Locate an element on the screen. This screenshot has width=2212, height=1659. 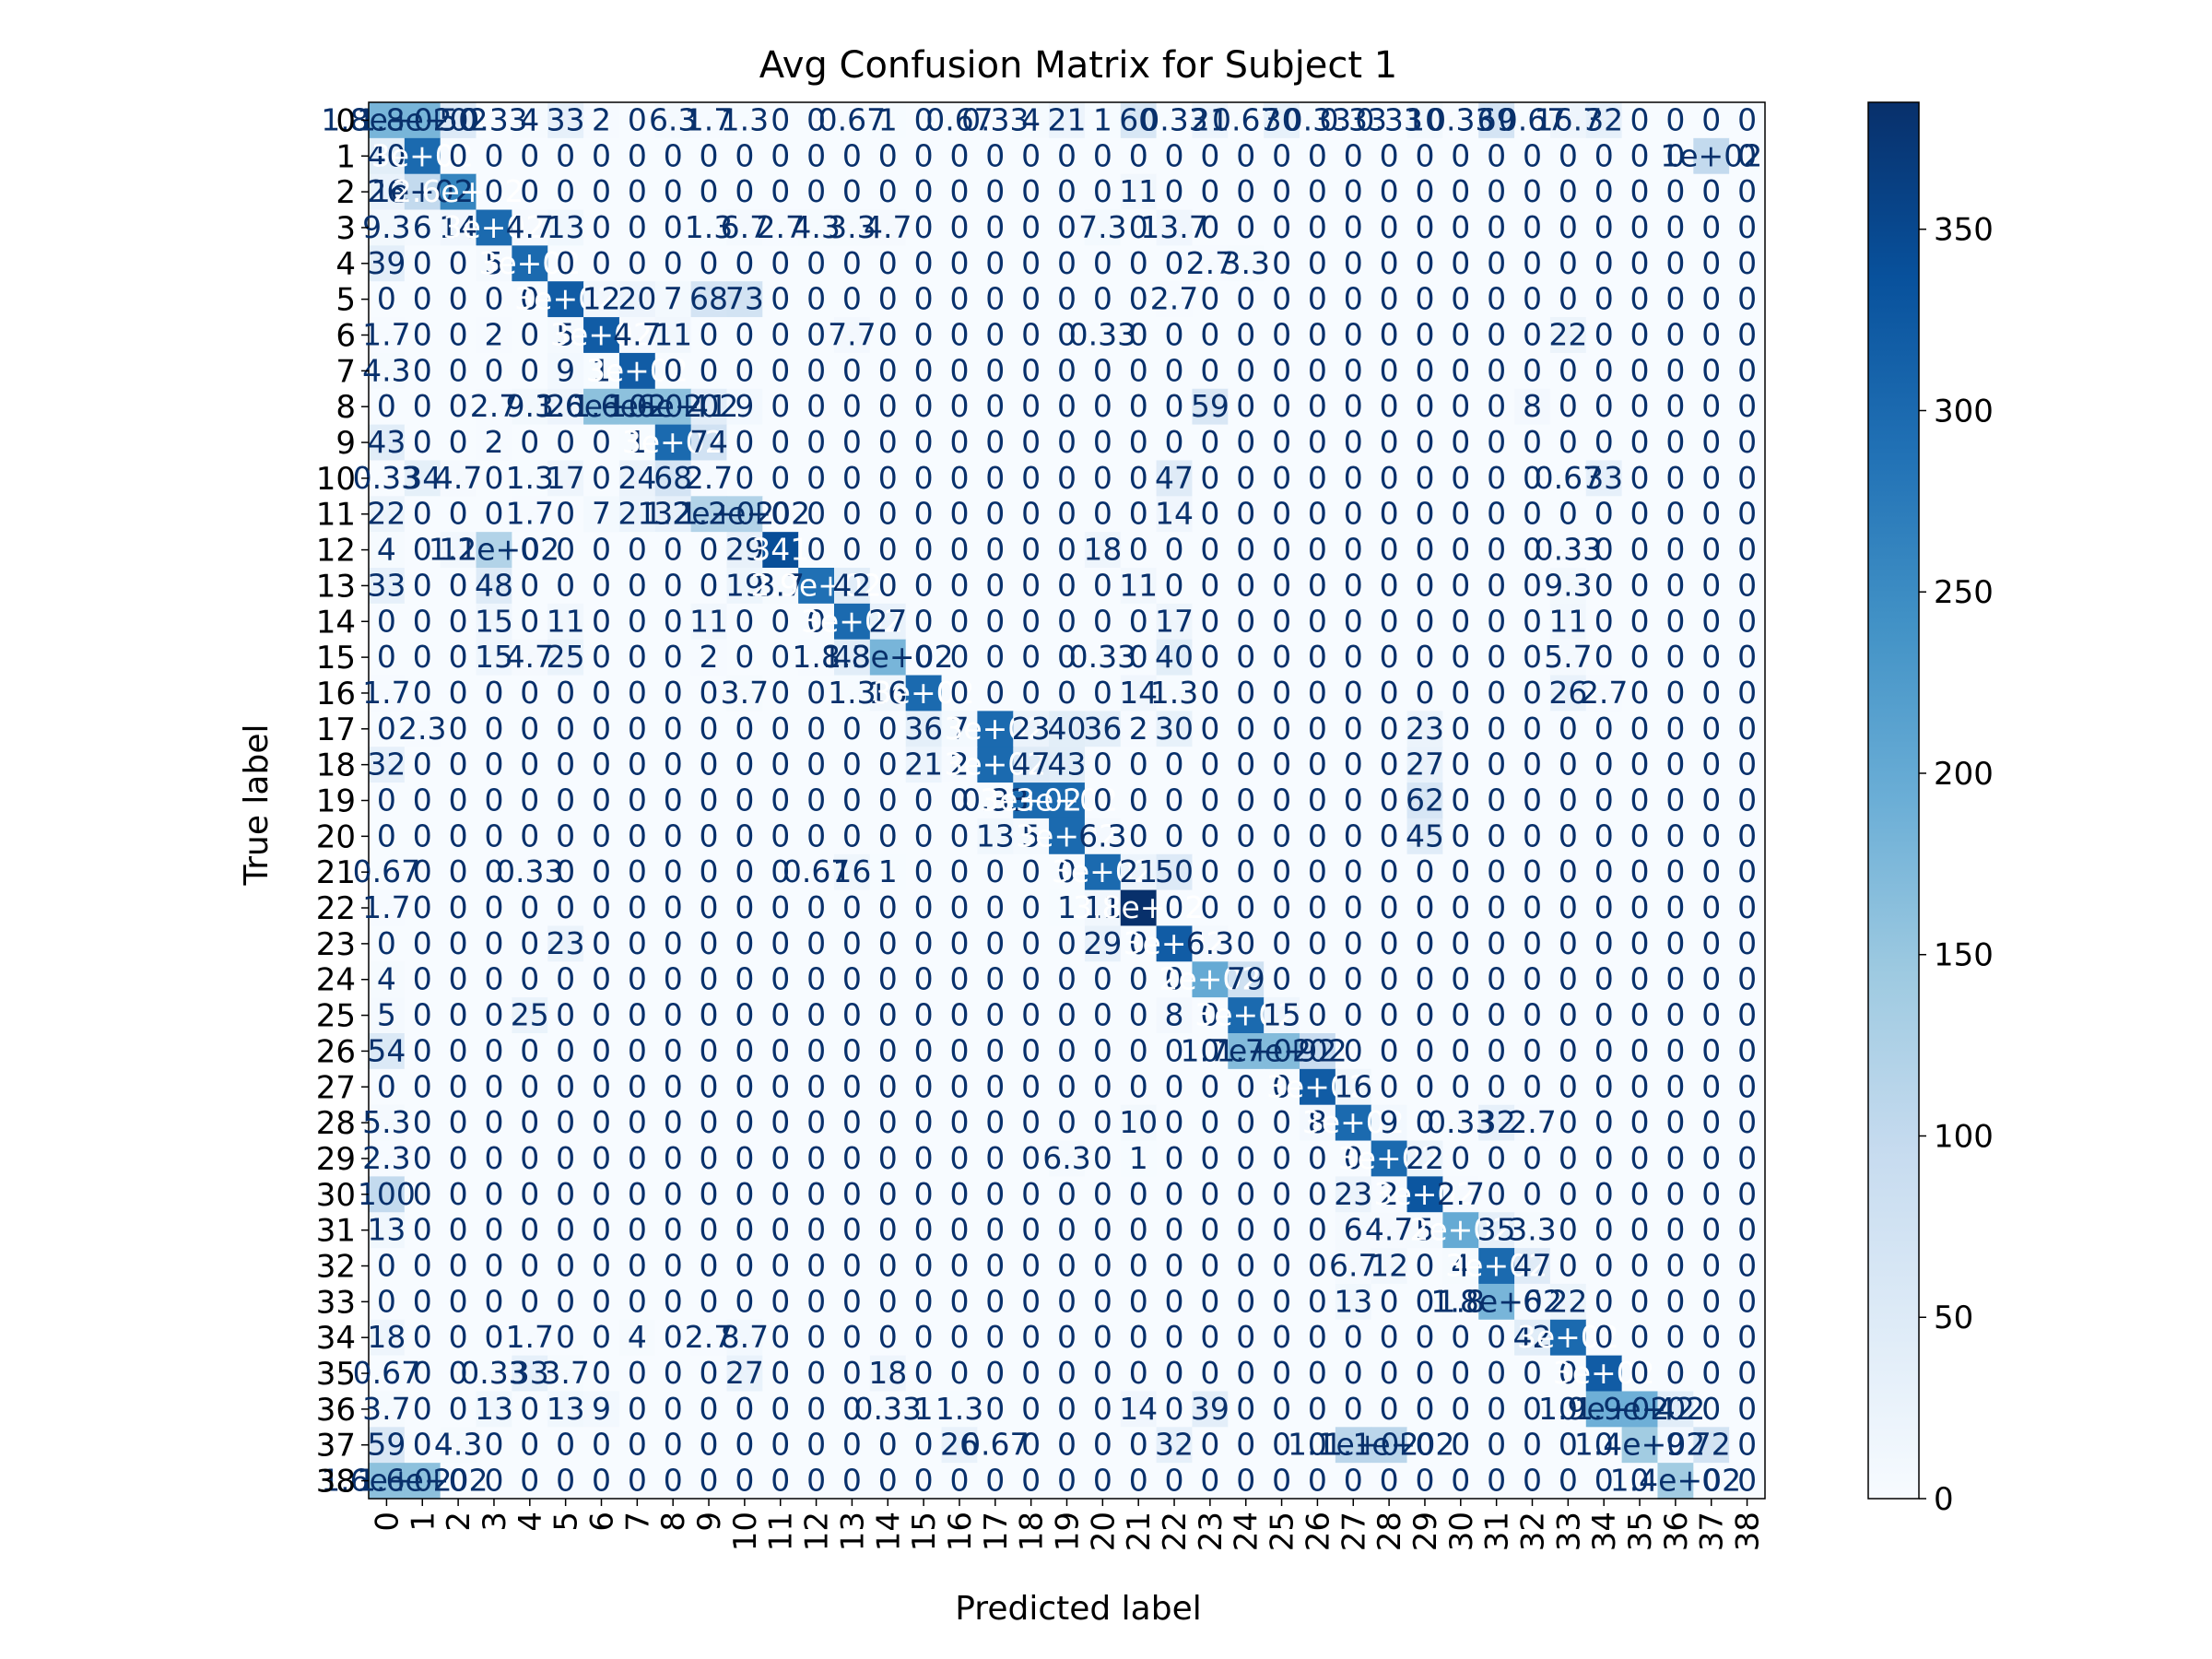
y-tick-label: 30 is located at coordinates (336, 1195).